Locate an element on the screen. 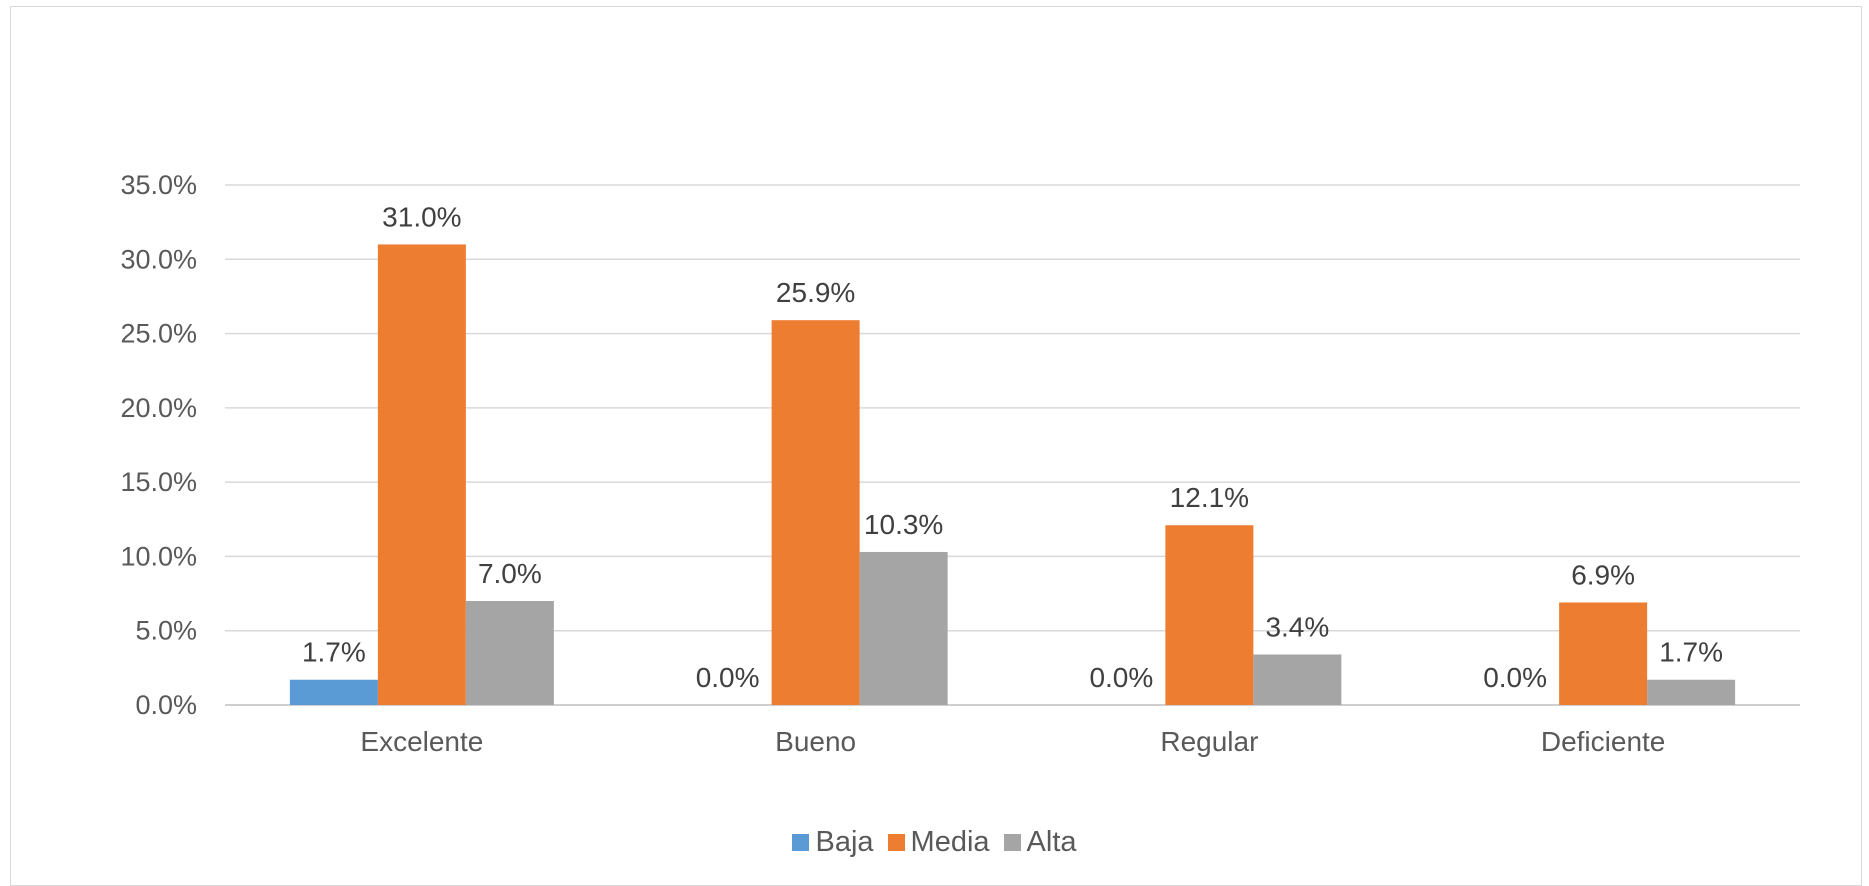 The image size is (1869, 886). y-tick-label: 20.0% is located at coordinates (158, 408).